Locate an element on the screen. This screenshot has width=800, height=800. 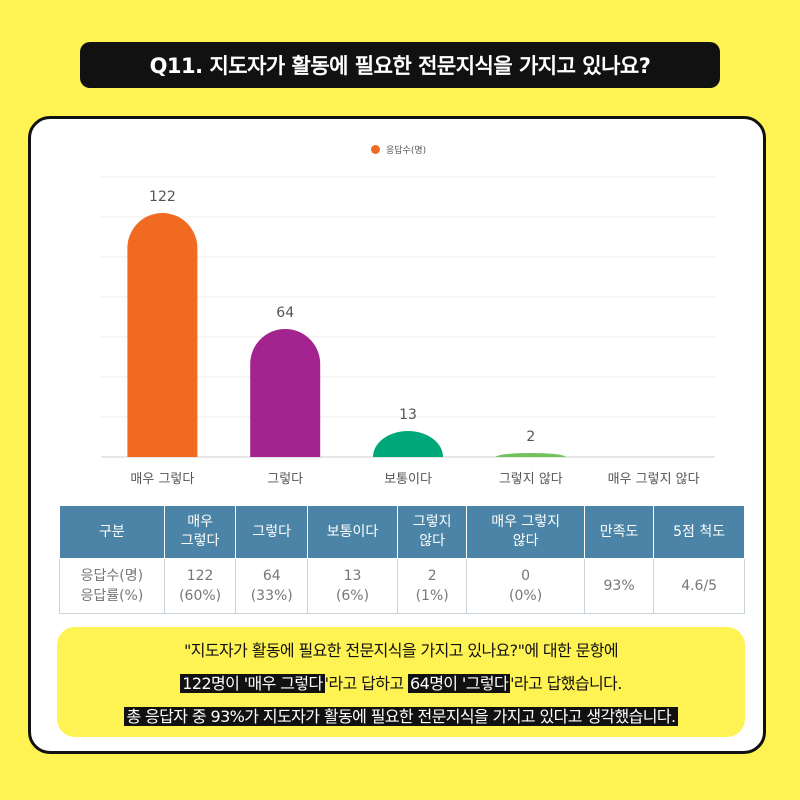
table-cell: 2 (1%) is located at coordinates (432, 586).